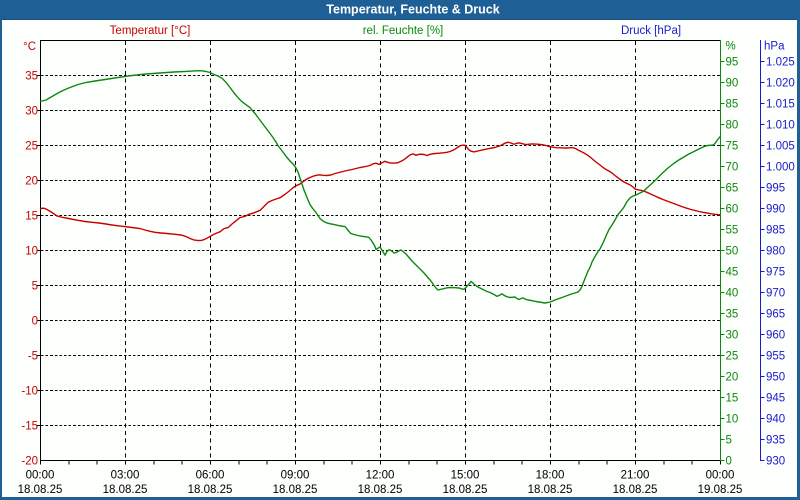 Image resolution: width=800 pixels, height=500 pixels. Describe the element at coordinates (550, 476) in the screenshot. I see `svg-text: 18:00` at that location.